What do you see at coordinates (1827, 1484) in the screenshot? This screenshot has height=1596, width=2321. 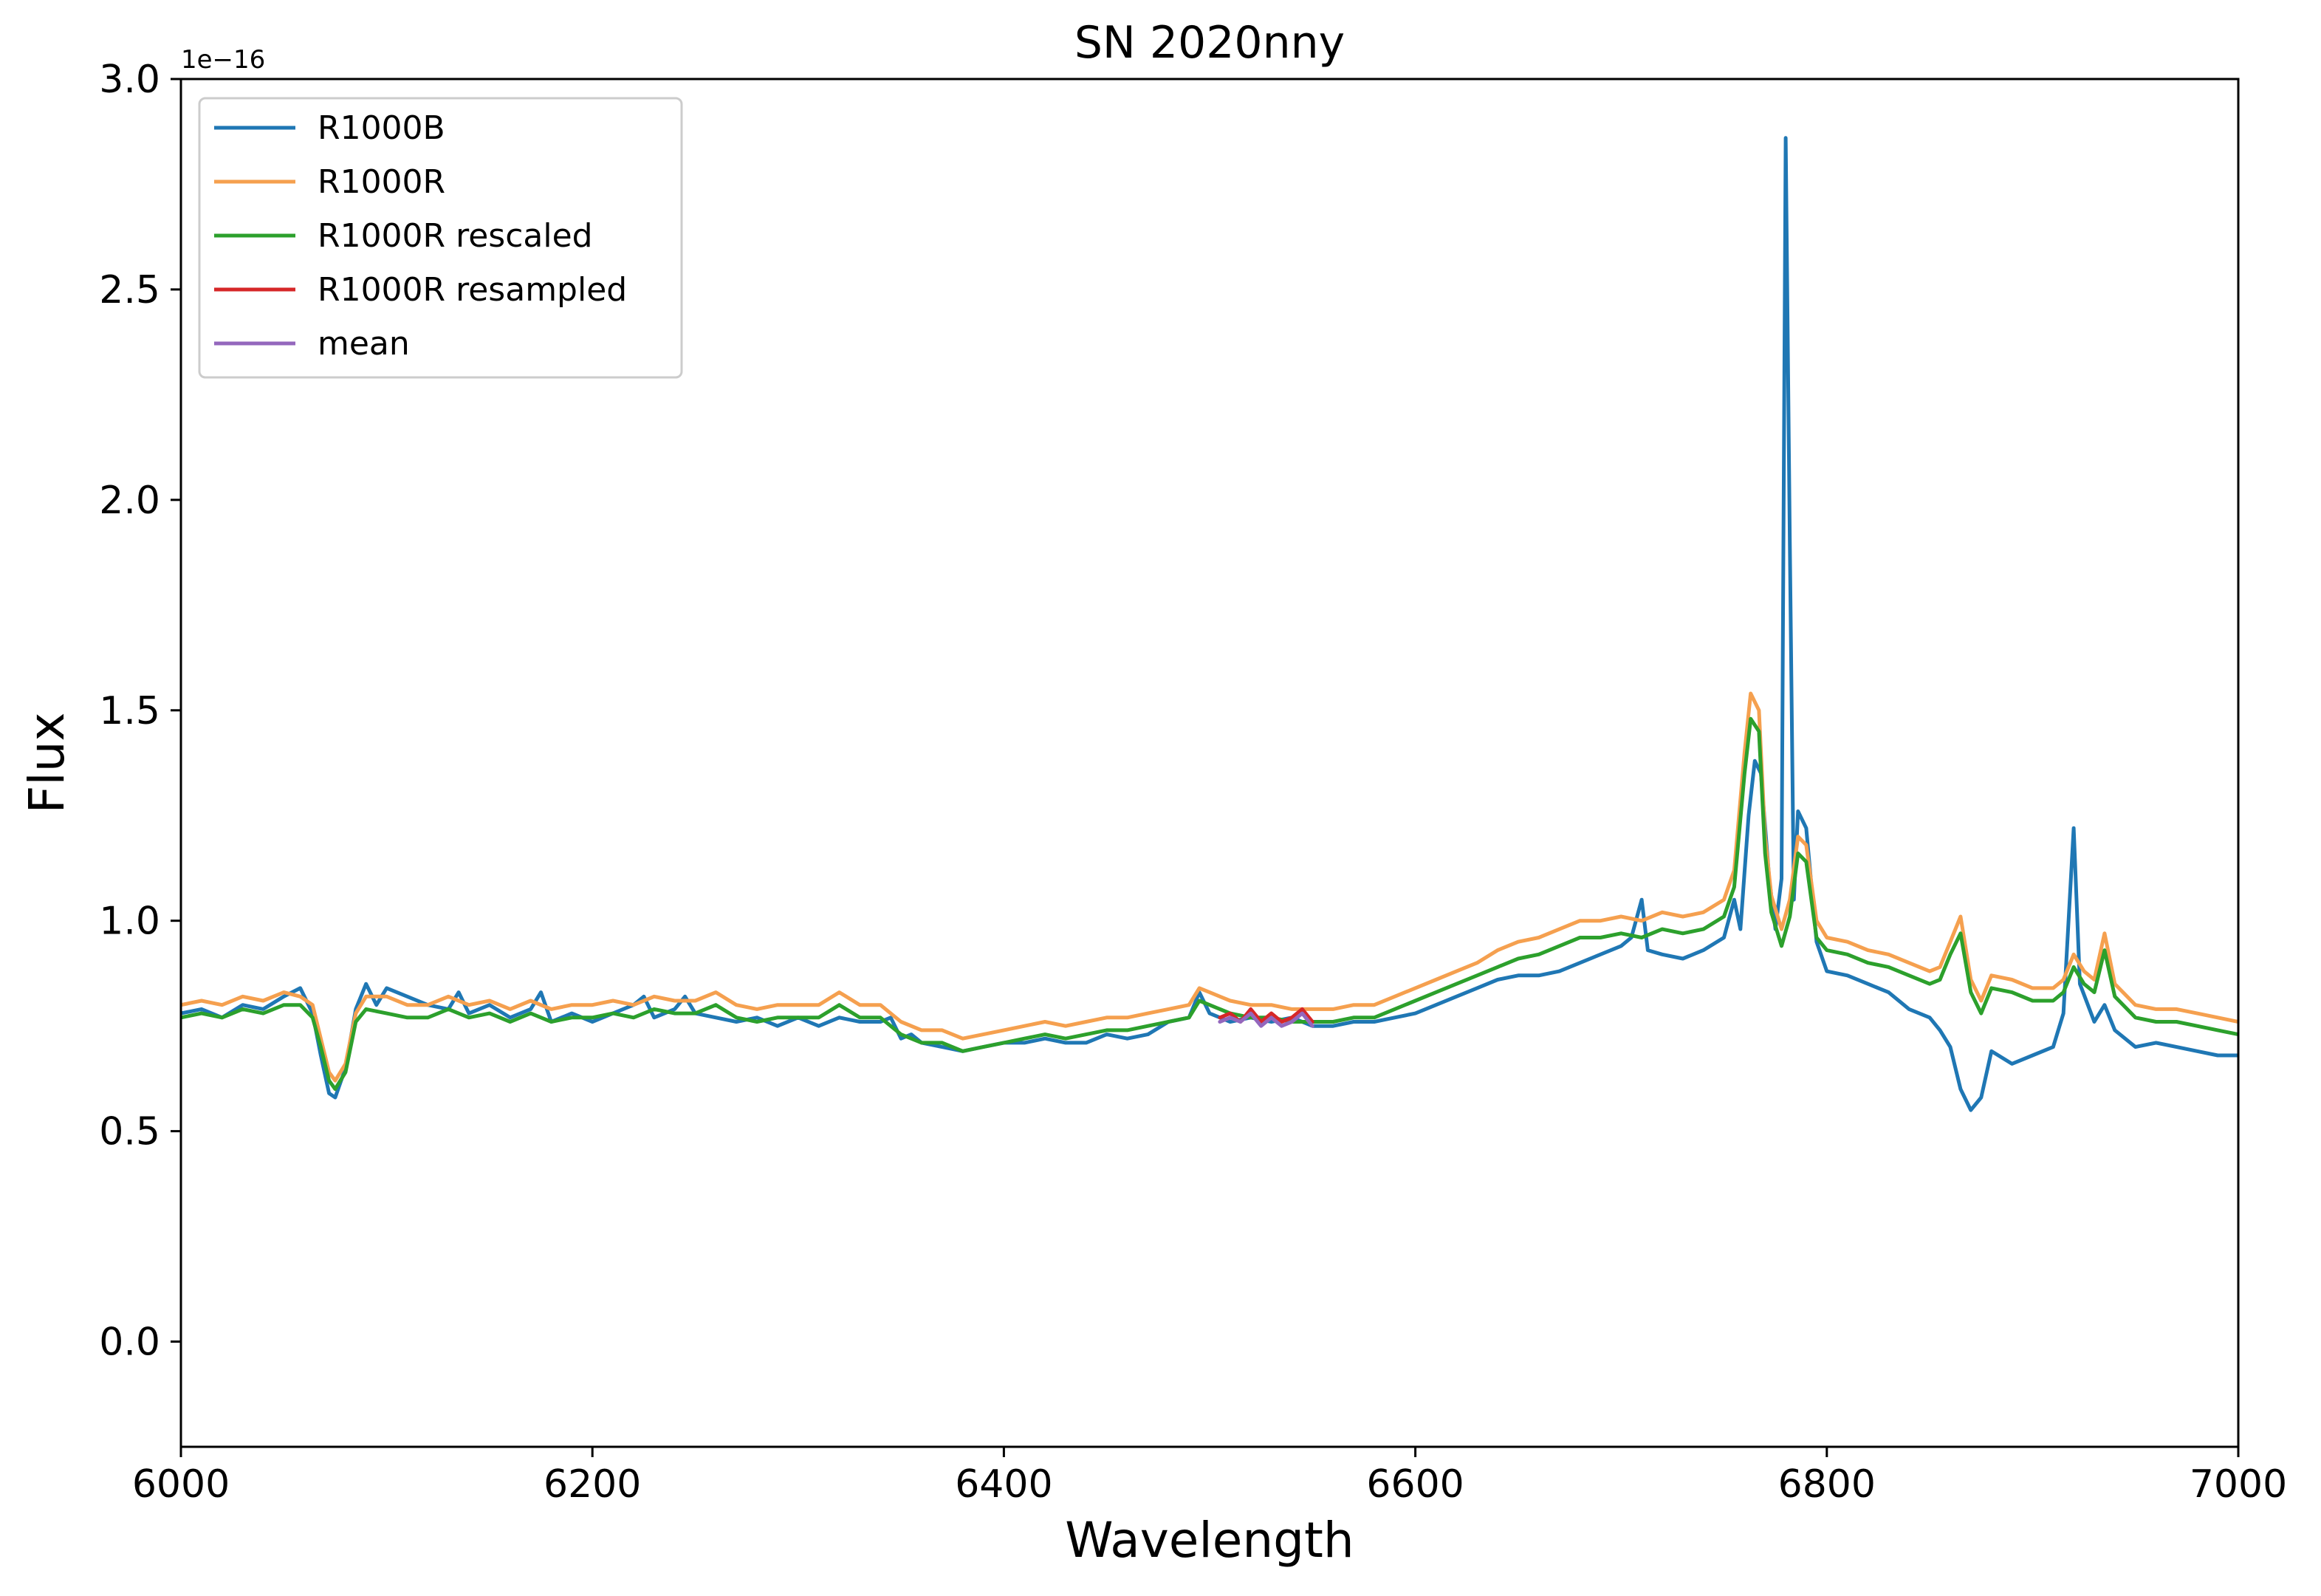 I see `x-tick-label: 6800` at bounding box center [1827, 1484].